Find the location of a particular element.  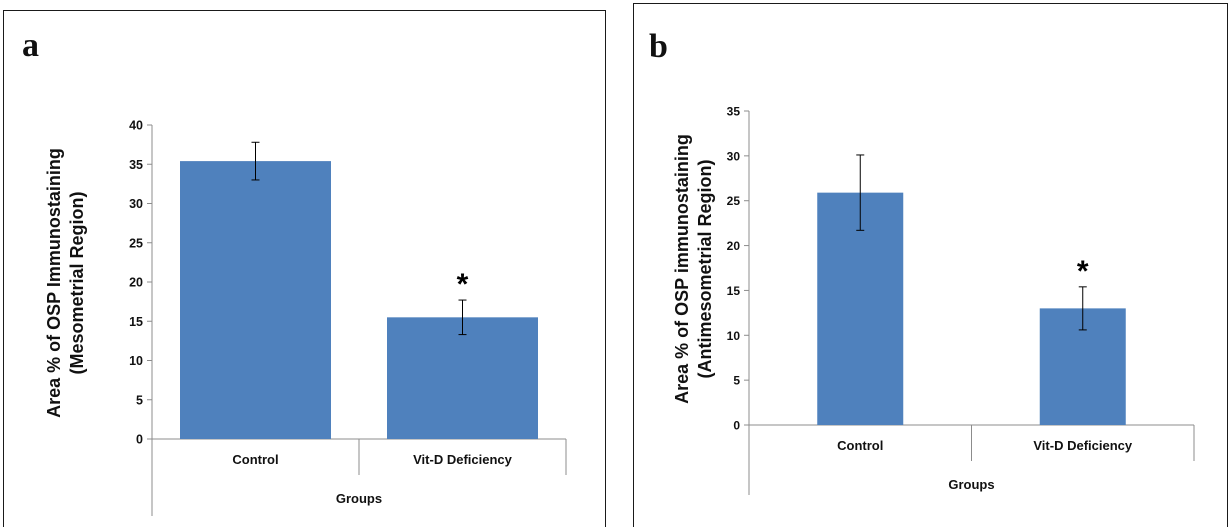

y-axis-title: (Mesometrial Region) is located at coordinates (77, 282).